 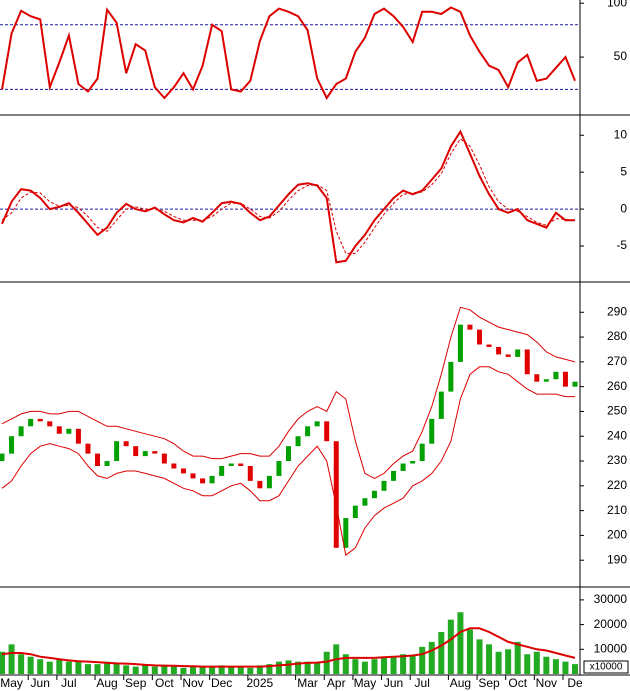 I want to click on y-tick-label: 100, so click(x=617, y=4).